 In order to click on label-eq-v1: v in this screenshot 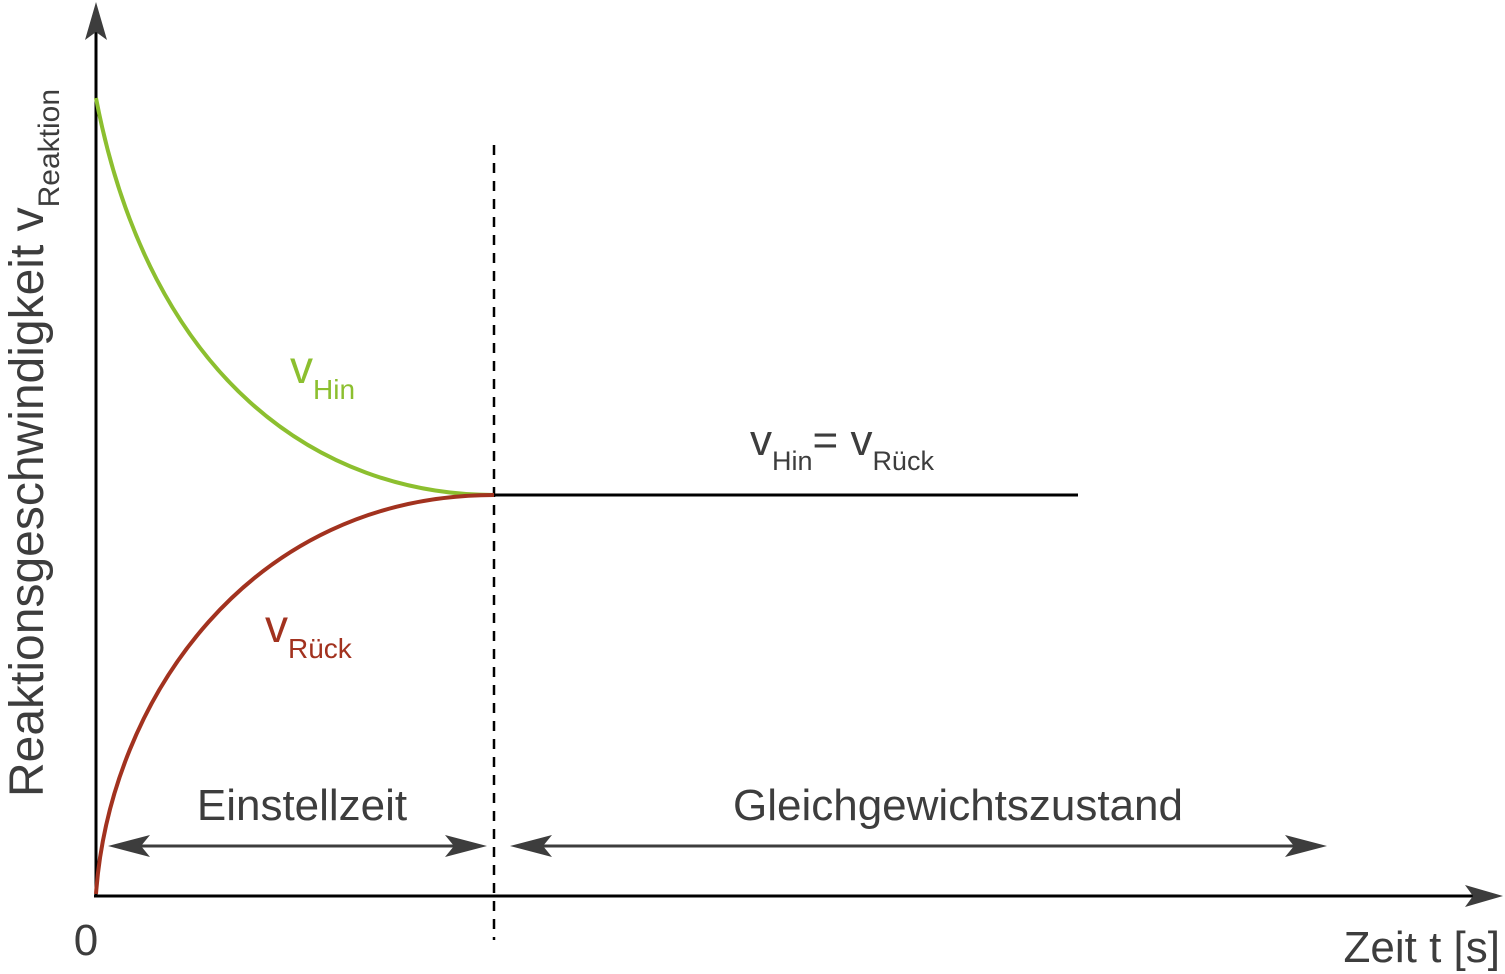, I will do `click(761, 440)`.